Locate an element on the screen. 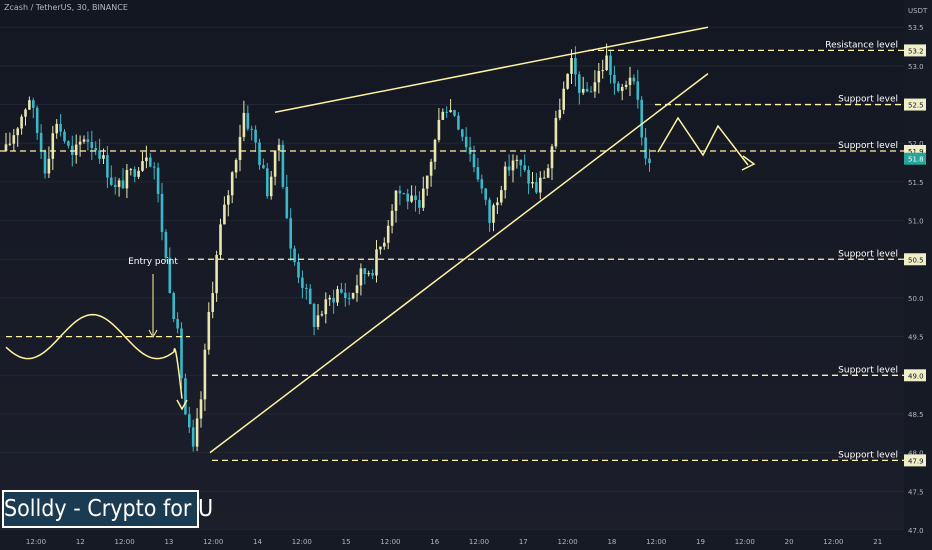 The width and height of the screenshot is (932, 550). y-tick-label: 53.0 is located at coordinates (916, 67).